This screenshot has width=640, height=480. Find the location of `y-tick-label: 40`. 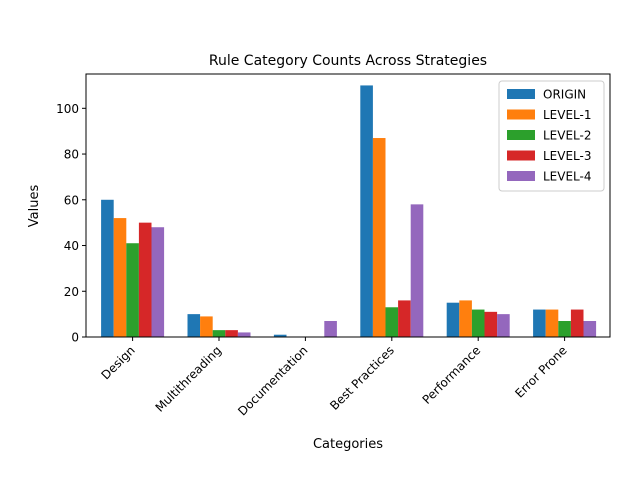

y-tick-label: 40 is located at coordinates (71, 246).